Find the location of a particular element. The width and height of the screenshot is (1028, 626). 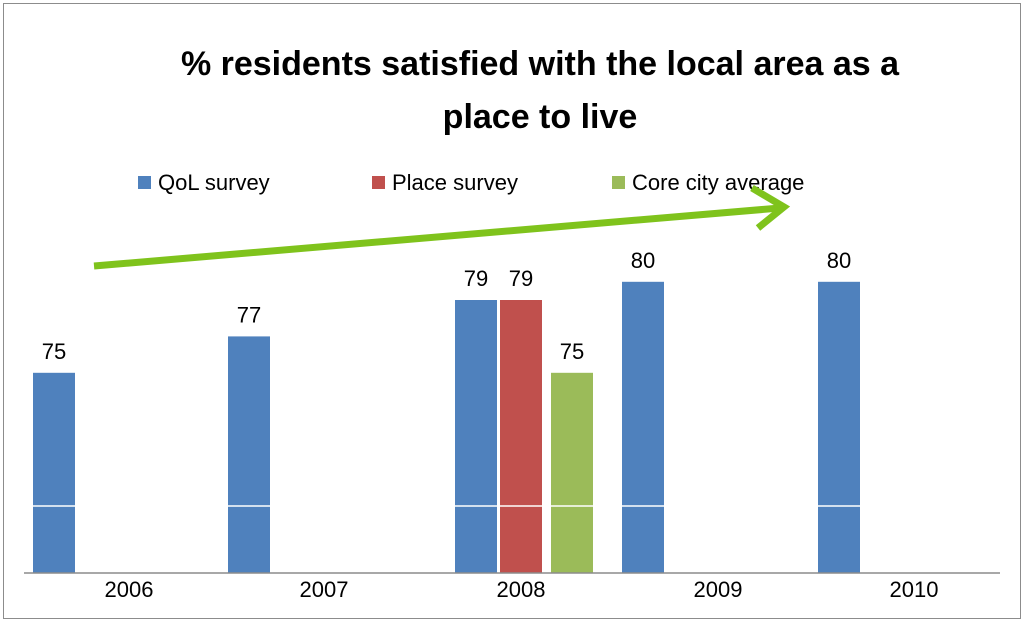

legend-swatch-place-survey is located at coordinates (378, 182).